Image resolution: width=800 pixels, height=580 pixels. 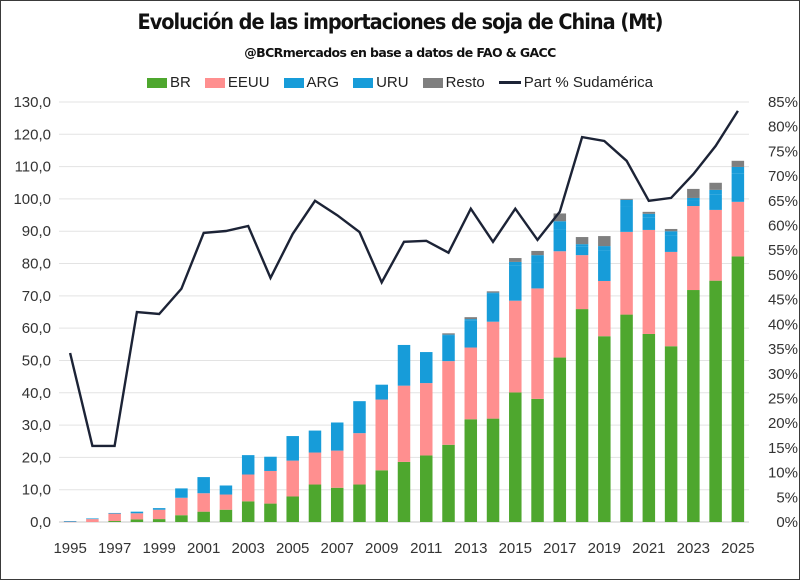 What do you see at coordinates (783, 127) in the screenshot?
I see `y2-tick-label: 80%` at bounding box center [783, 127].